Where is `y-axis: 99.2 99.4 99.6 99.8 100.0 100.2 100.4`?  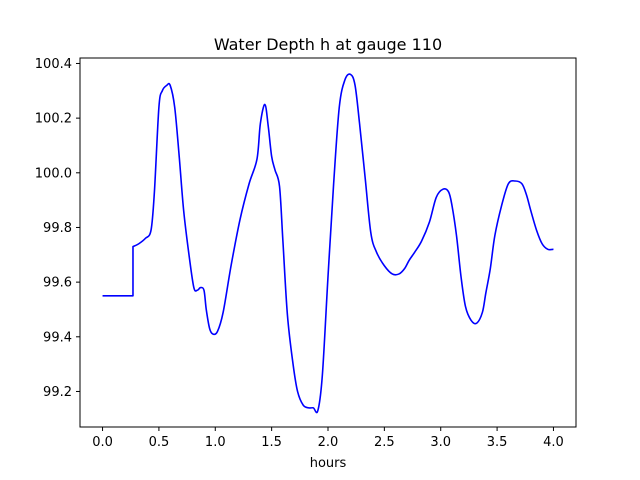 y-axis: 99.2 99.4 99.6 99.8 100.0 100.2 100.4 is located at coordinates (57, 228).